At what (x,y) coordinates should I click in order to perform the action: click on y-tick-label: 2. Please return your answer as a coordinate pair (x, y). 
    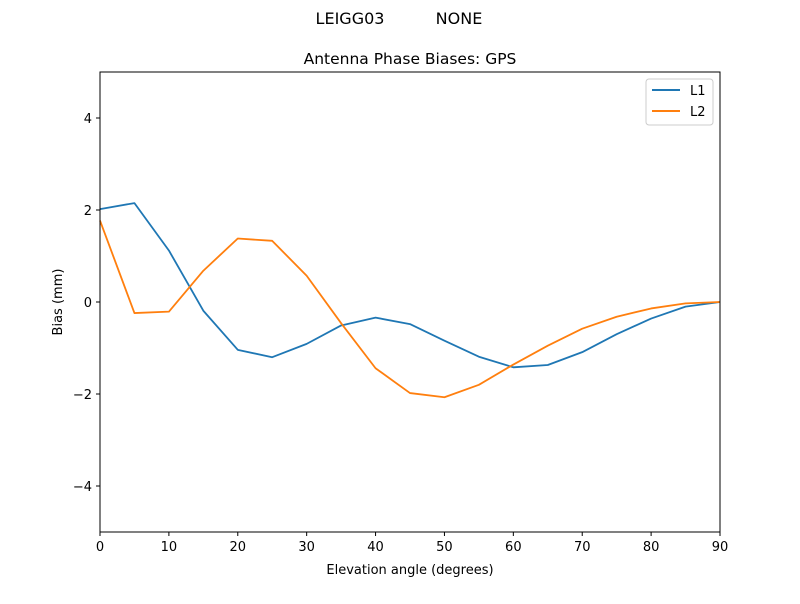
    Looking at the image, I should click on (88, 211).